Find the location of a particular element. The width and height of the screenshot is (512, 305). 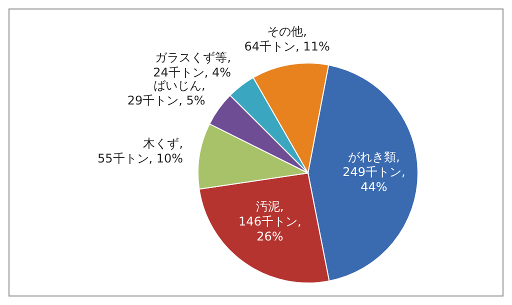

slice-label: 木くず, 55千トン, 10% is located at coordinates (141, 151).